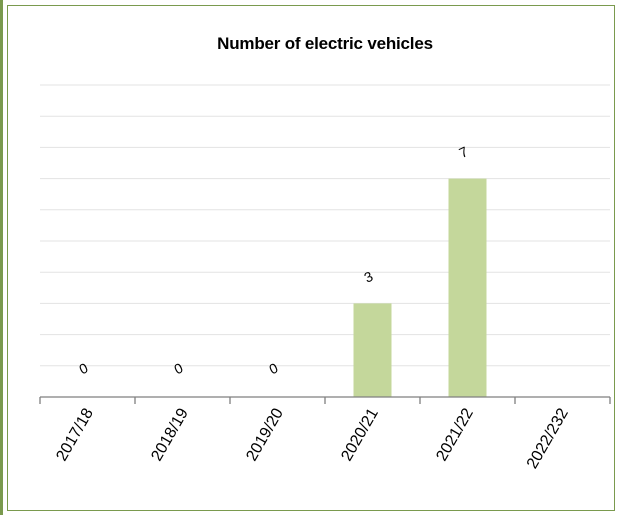 The width and height of the screenshot is (618, 515). What do you see at coordinates (463, 152) in the screenshot?
I see `data-label: 7` at bounding box center [463, 152].